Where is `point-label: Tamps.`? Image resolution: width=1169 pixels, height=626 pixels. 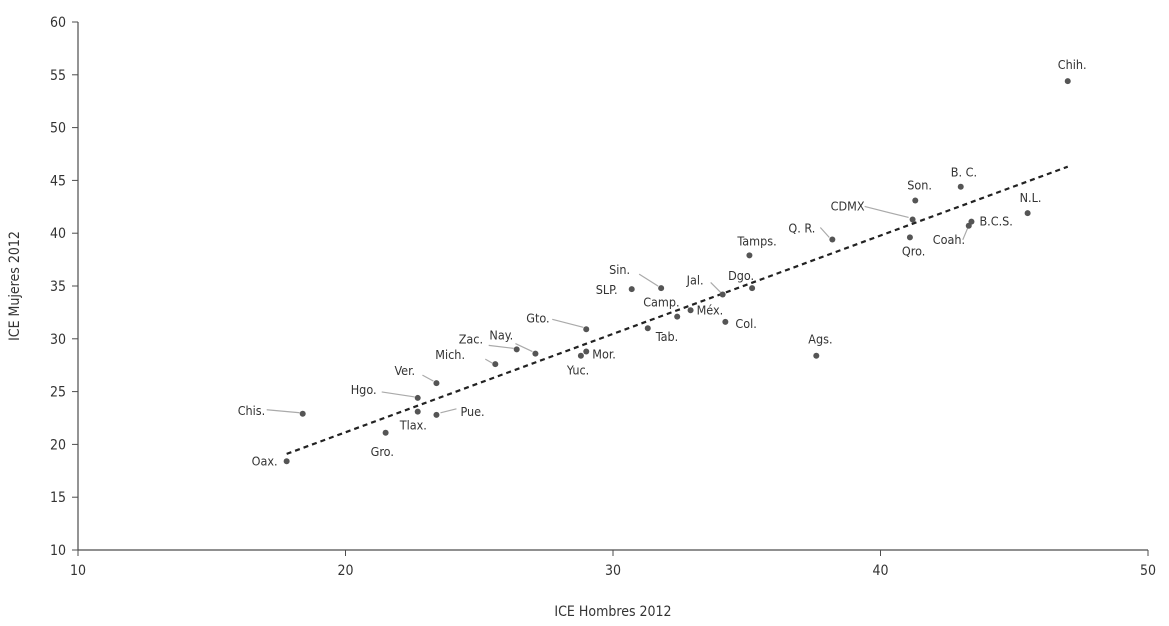
point-label: Tamps. is located at coordinates (756, 240).